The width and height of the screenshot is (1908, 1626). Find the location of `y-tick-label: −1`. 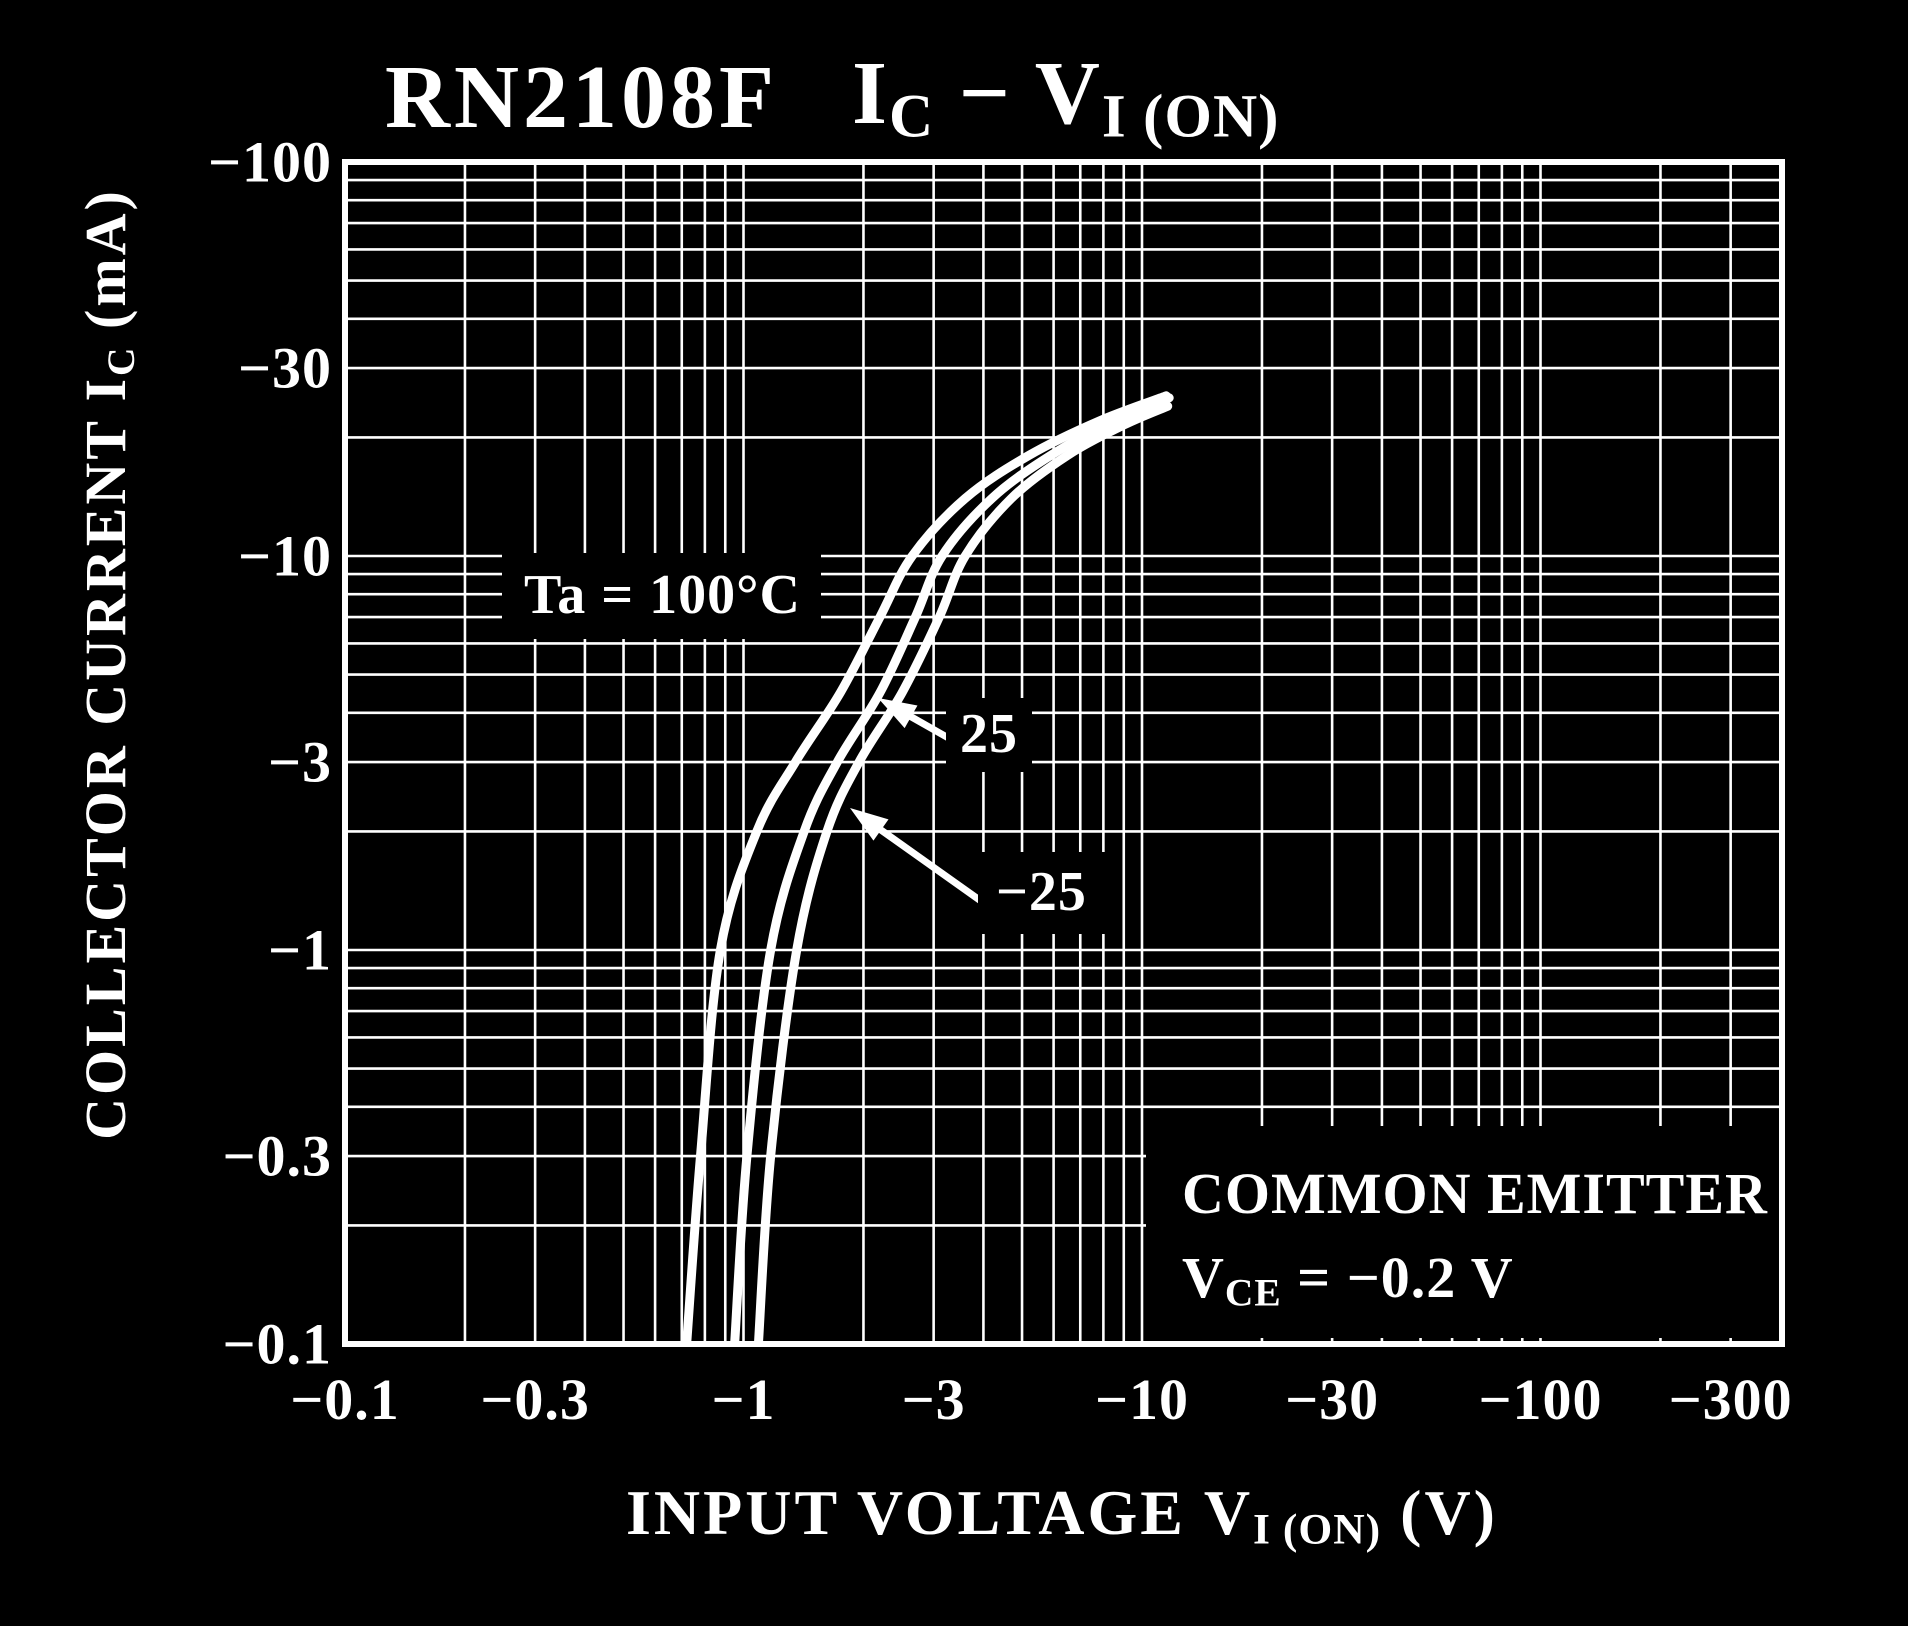

y-tick-label: −1 is located at coordinates (299, 950).